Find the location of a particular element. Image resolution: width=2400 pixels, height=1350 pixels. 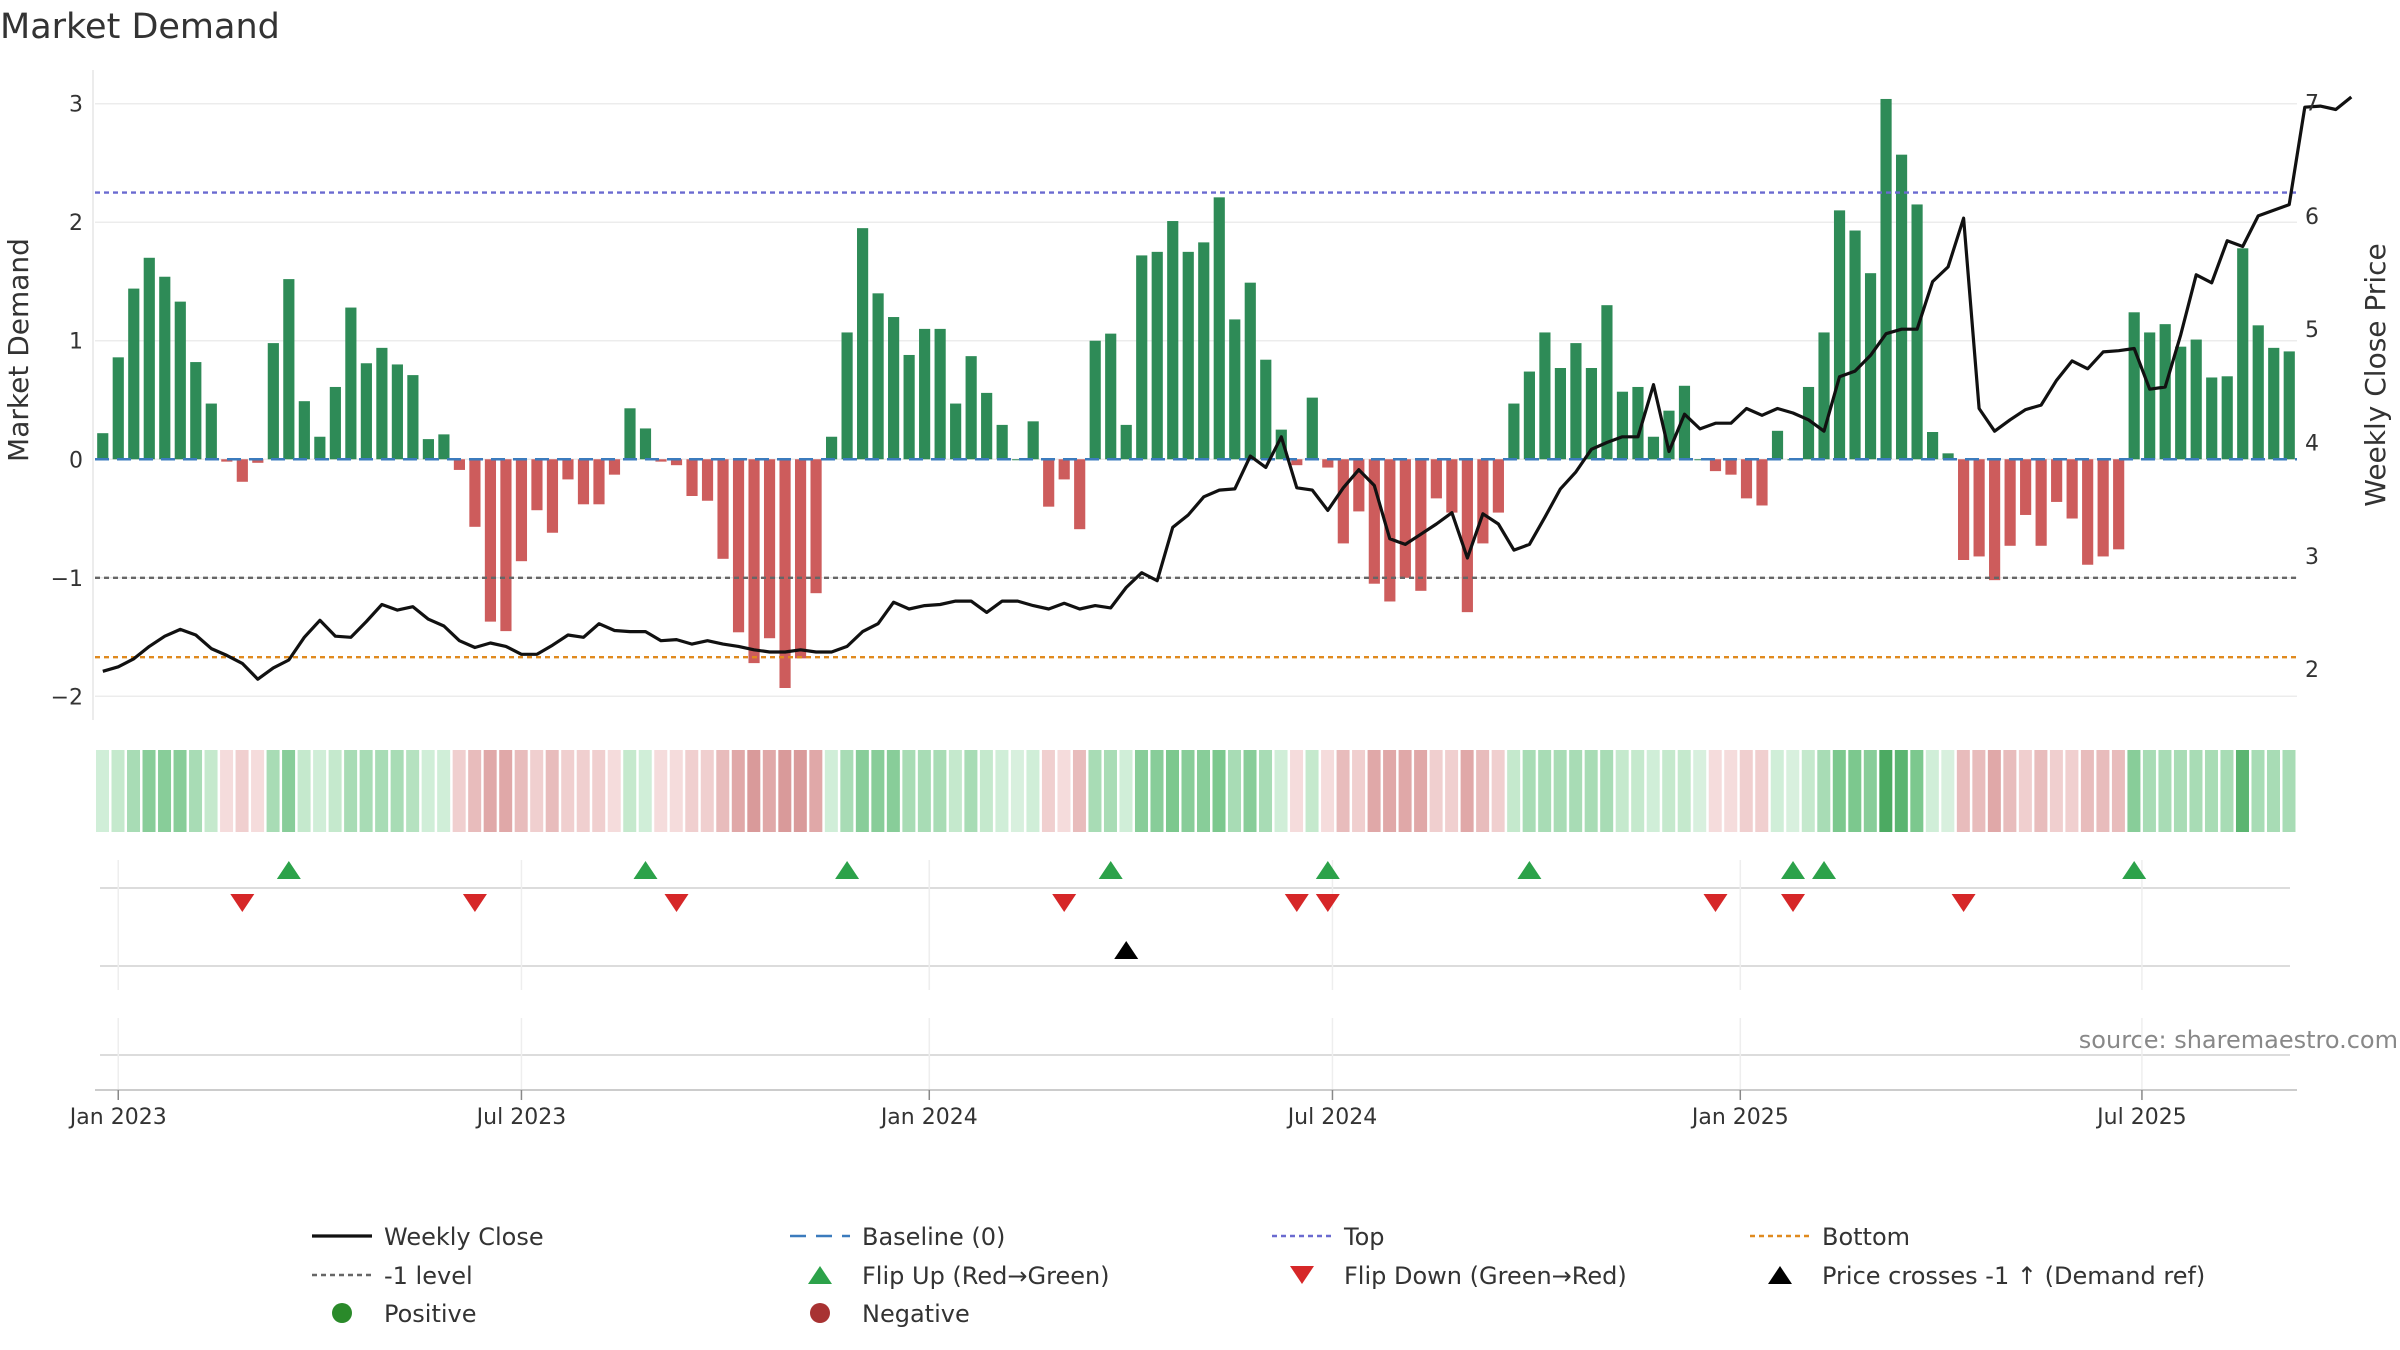

y-tick-label: −2 is located at coordinates (67, 697).